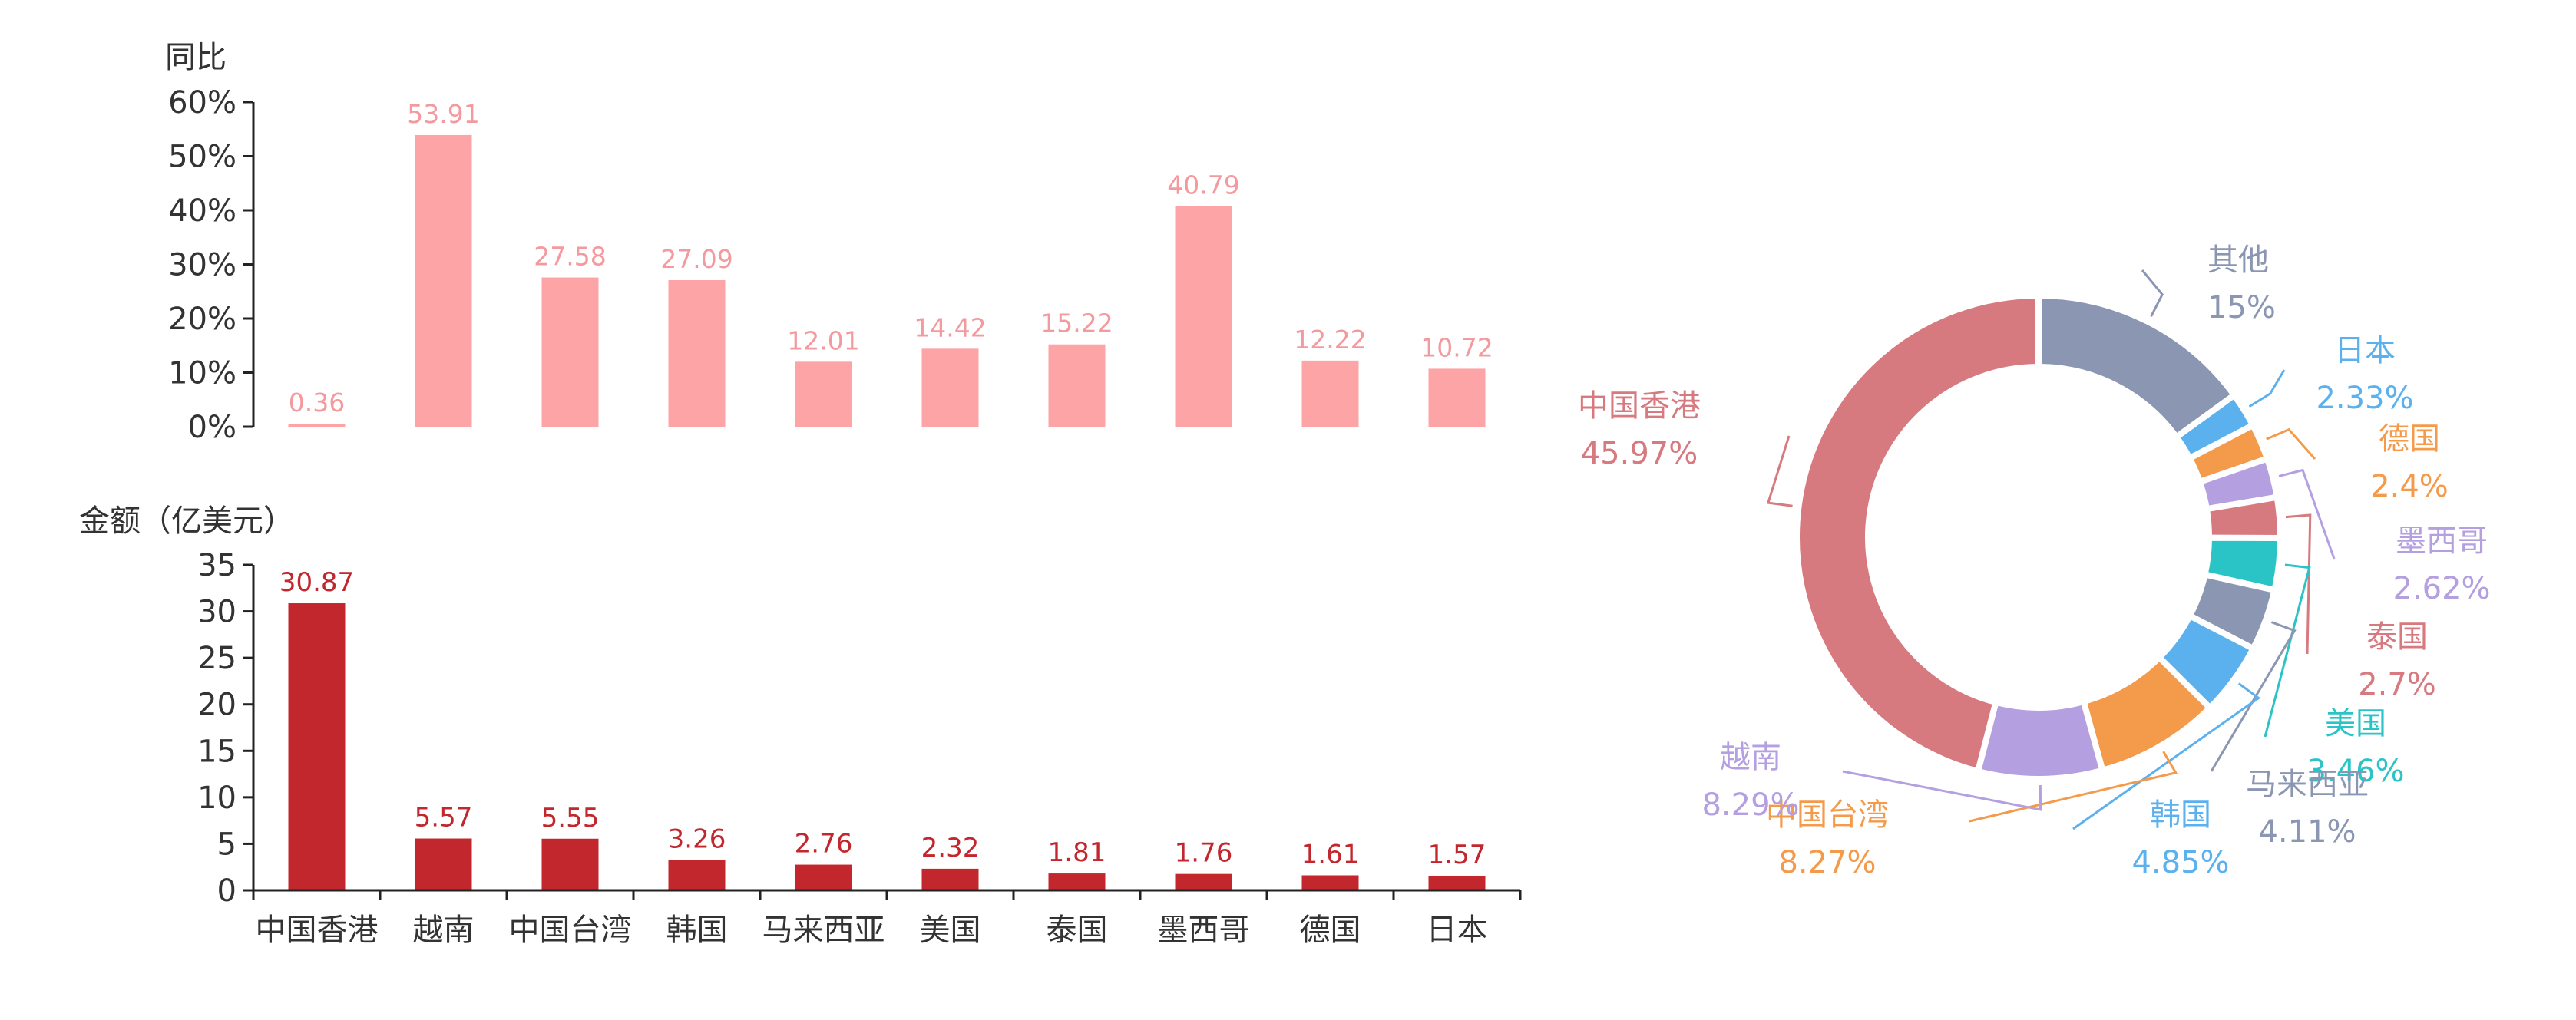 This screenshot has width=2576, height=1020. What do you see at coordinates (570, 818) in the screenshot?
I see `bar-value-label: 5.55` at bounding box center [570, 818].